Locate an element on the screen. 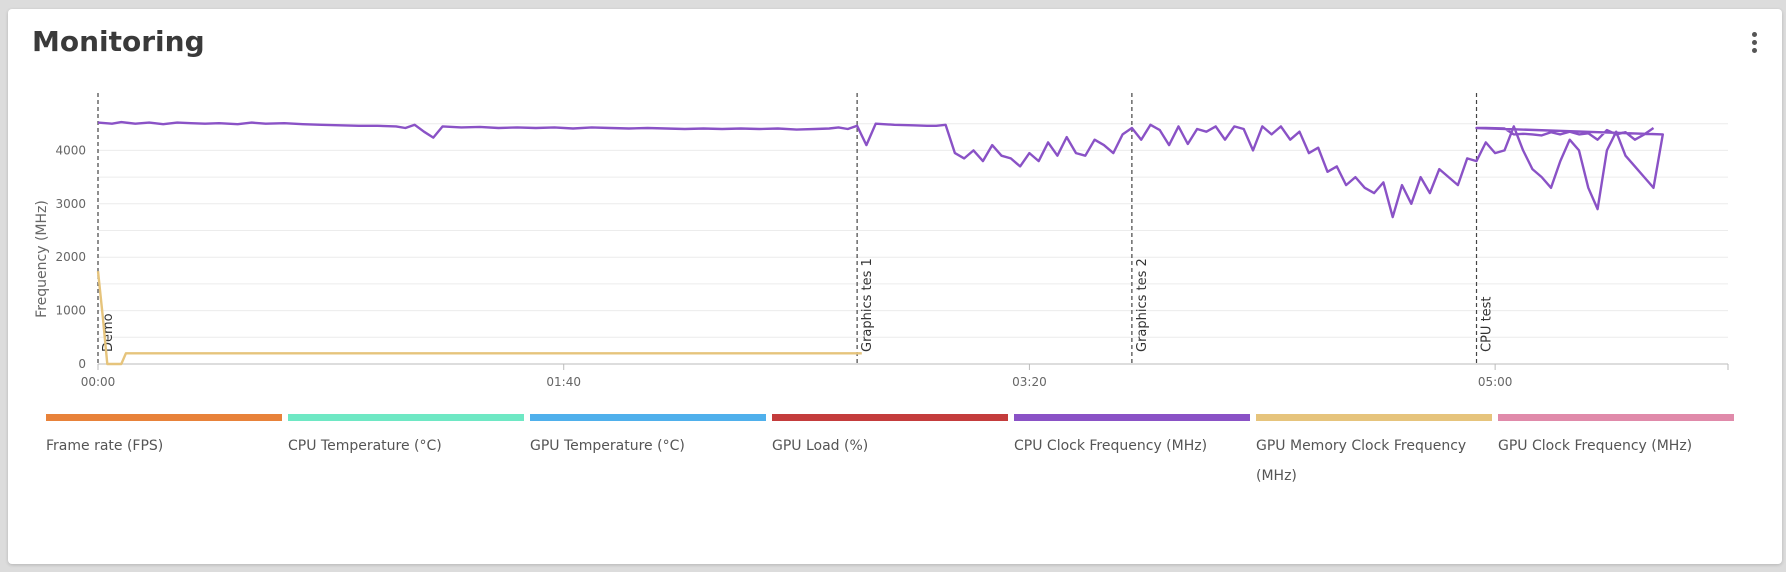 The image size is (1786, 572). y-axis-label: Frequency (MHz) is located at coordinates (42, 259).